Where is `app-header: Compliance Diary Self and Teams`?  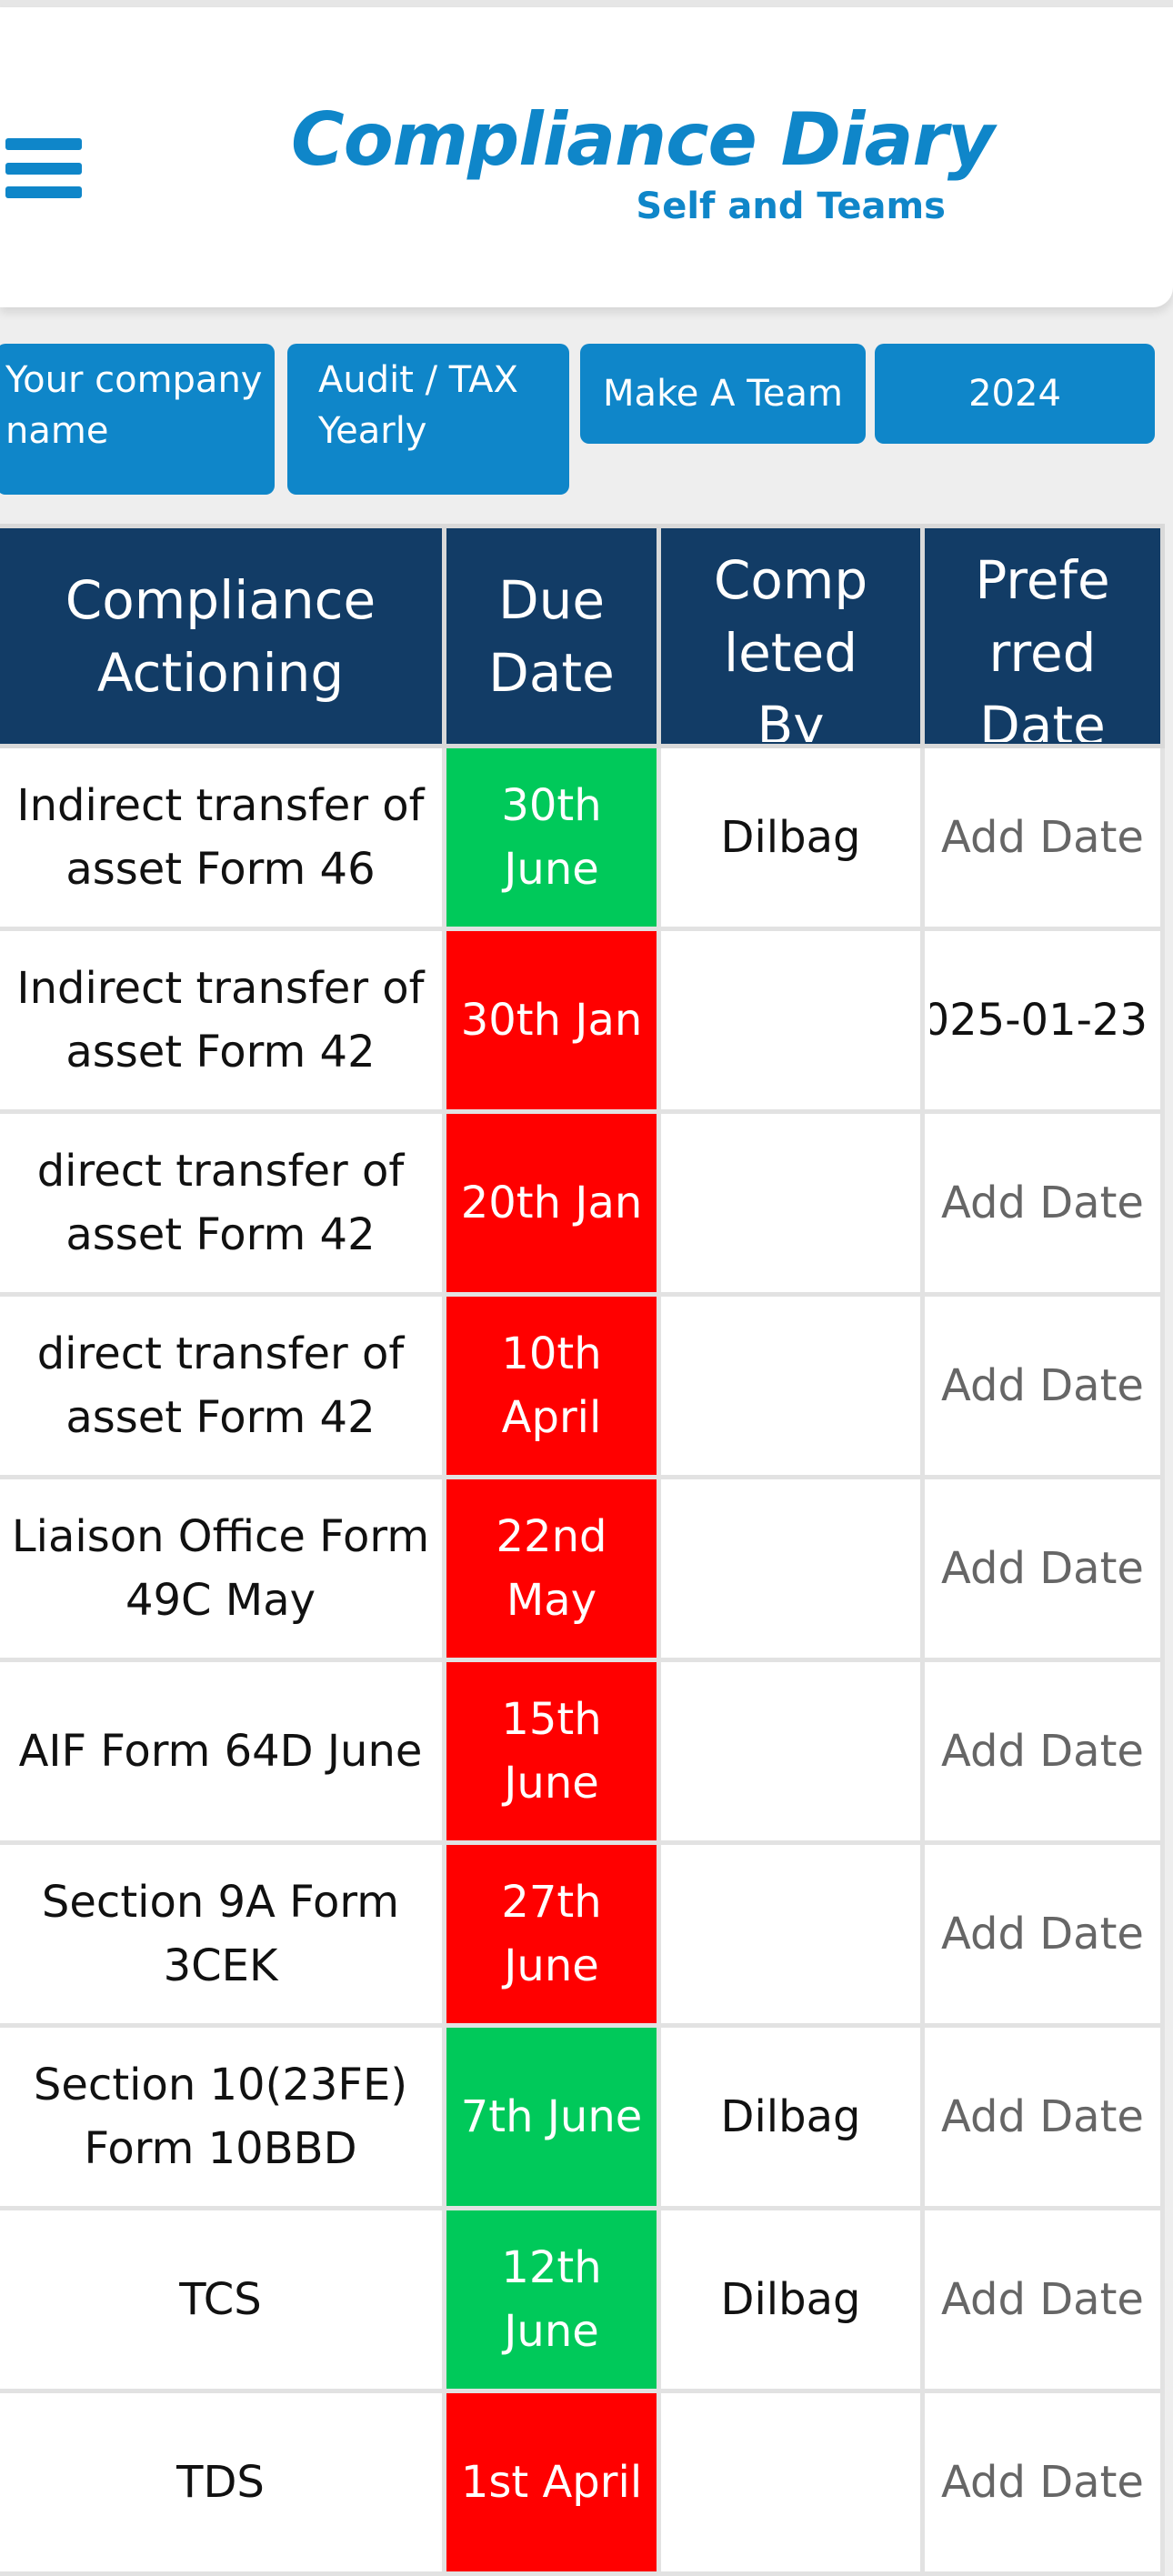
app-header: Compliance Diary Self and Teams is located at coordinates (586, 157).